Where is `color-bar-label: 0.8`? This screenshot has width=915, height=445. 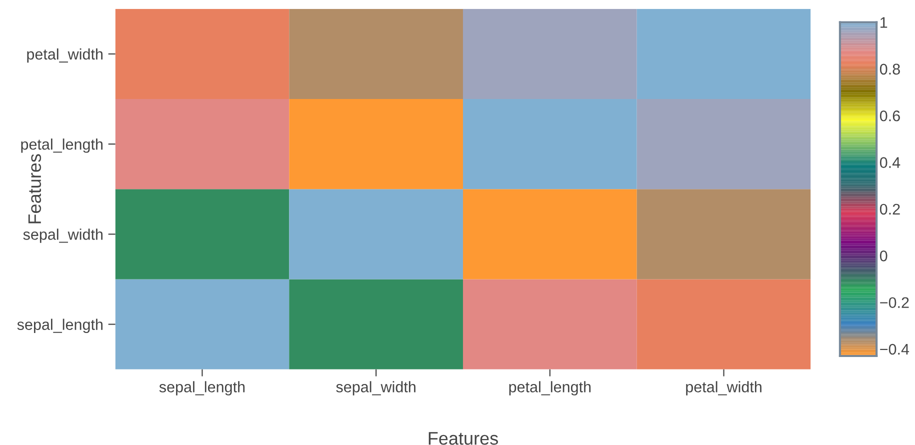
color-bar-label: 0.8 is located at coordinates (890, 69).